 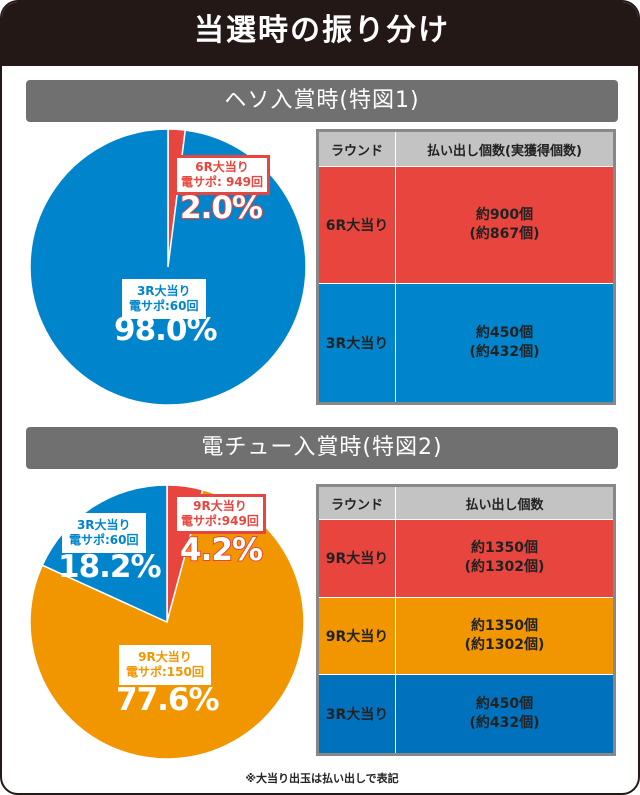 I want to click on pie1-pct-3r: 98.0%, so click(x=166, y=330).